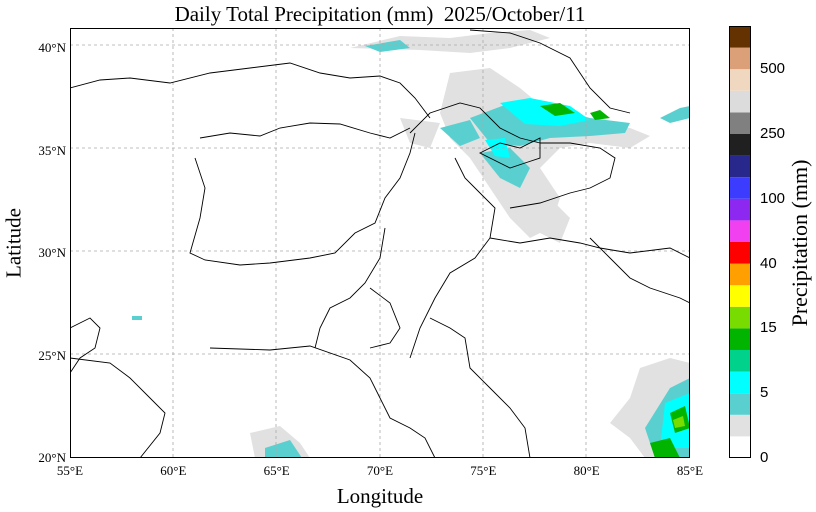 The image size is (816, 512). What do you see at coordinates (799, 243) in the screenshot?
I see `colorbar-title: Precipitation (mm)` at bounding box center [799, 243].